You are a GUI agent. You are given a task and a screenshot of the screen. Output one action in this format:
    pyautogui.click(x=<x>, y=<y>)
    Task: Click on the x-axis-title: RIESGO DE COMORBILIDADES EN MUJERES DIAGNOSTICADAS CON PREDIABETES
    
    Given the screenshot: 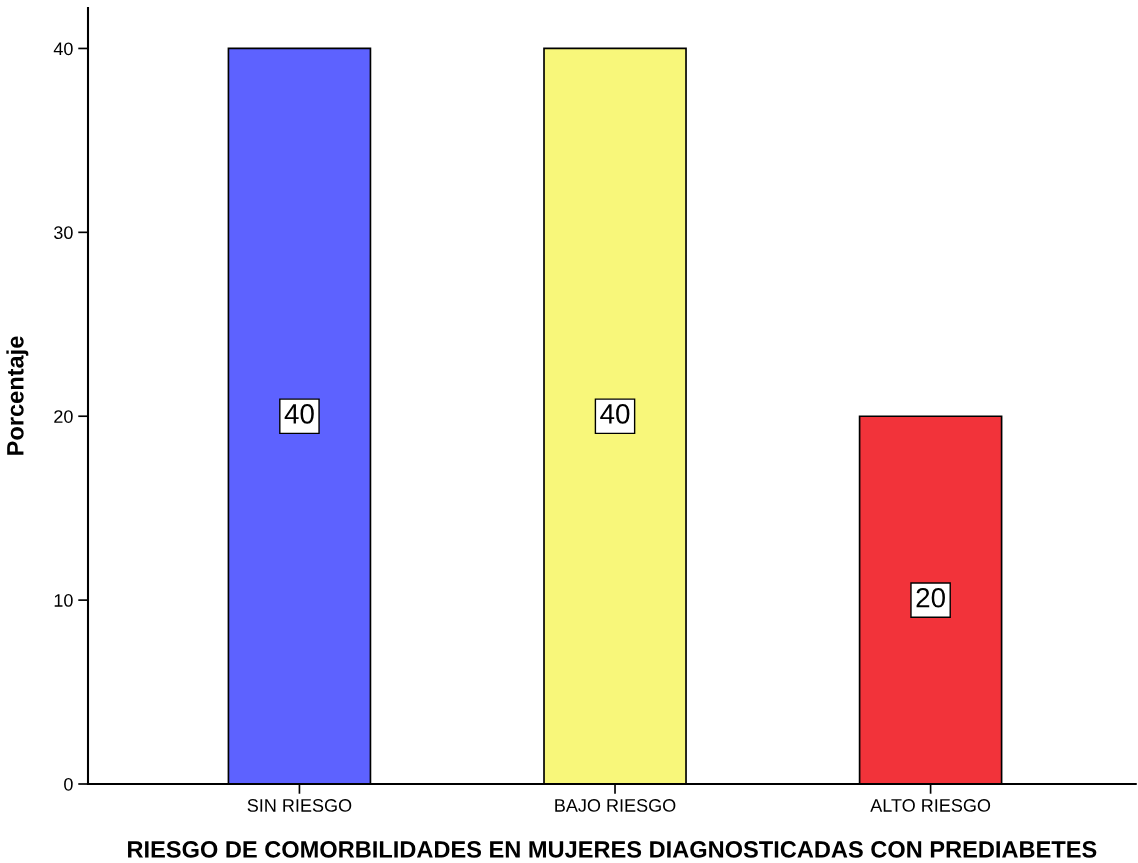 What is the action you would take?
    pyautogui.click(x=612, y=849)
    